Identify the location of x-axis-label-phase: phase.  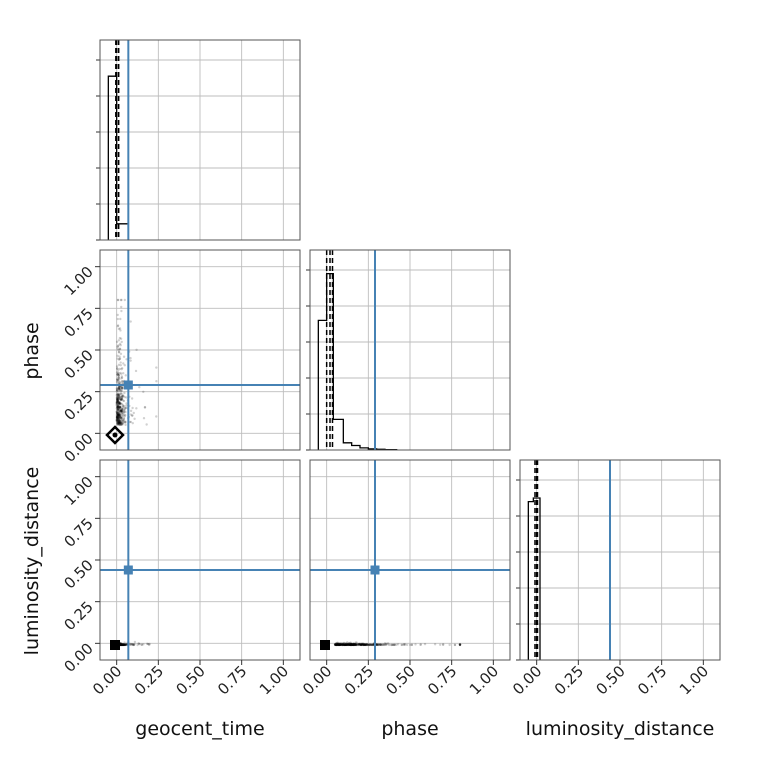
(409, 729).